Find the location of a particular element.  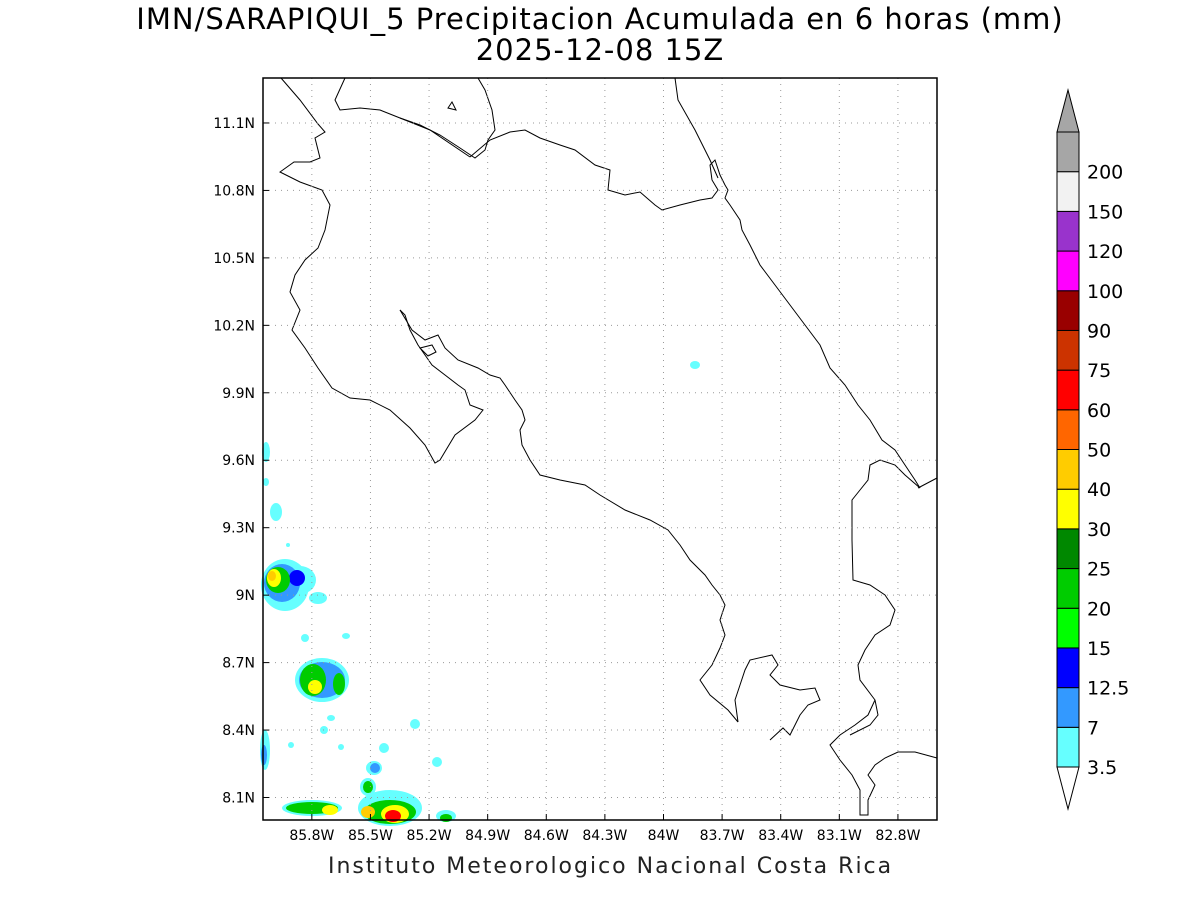

colorbar-level-label: 90 is located at coordinates (1099, 331).